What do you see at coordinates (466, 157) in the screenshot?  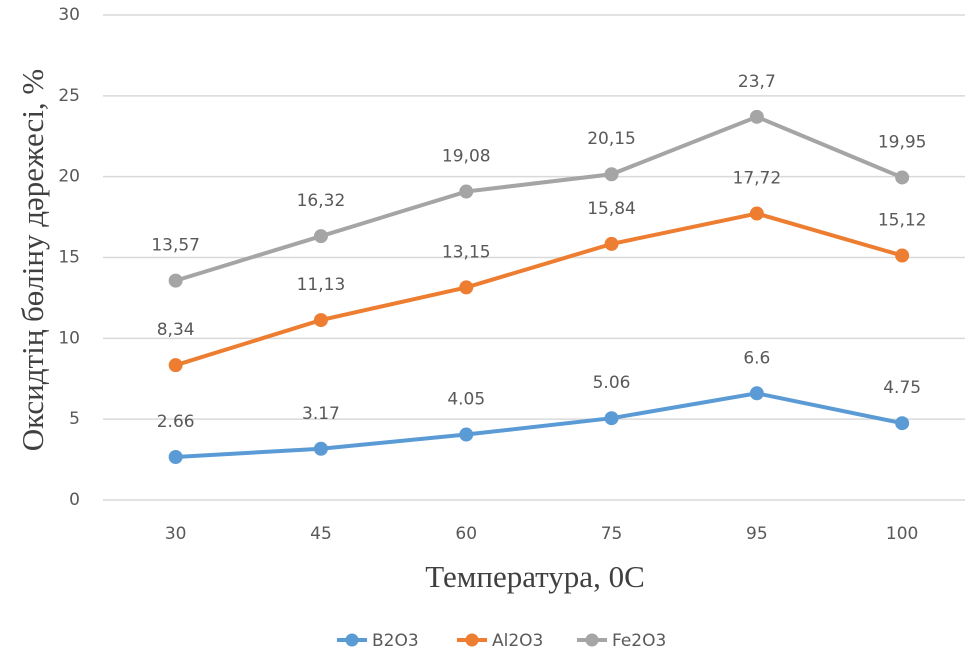 I see `data-label: 19,08` at bounding box center [466, 157].